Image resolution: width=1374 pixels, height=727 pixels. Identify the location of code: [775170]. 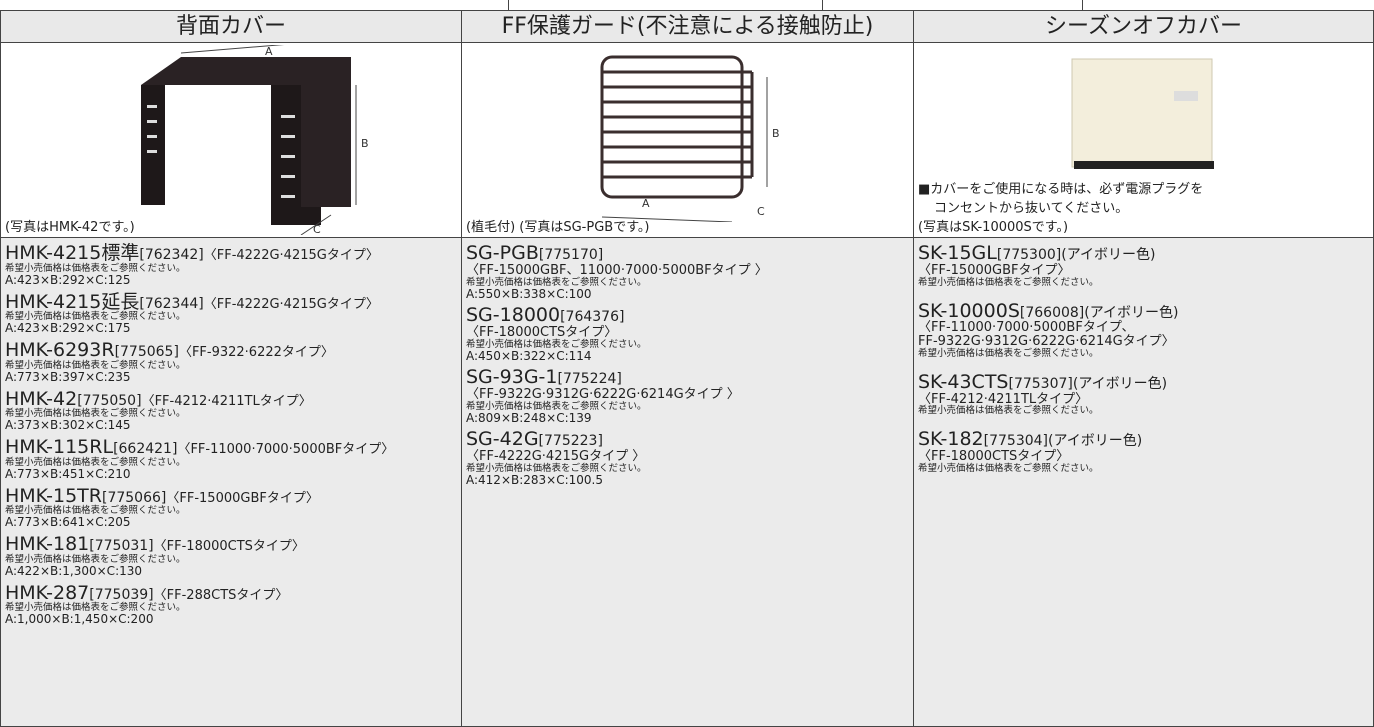
(571, 255).